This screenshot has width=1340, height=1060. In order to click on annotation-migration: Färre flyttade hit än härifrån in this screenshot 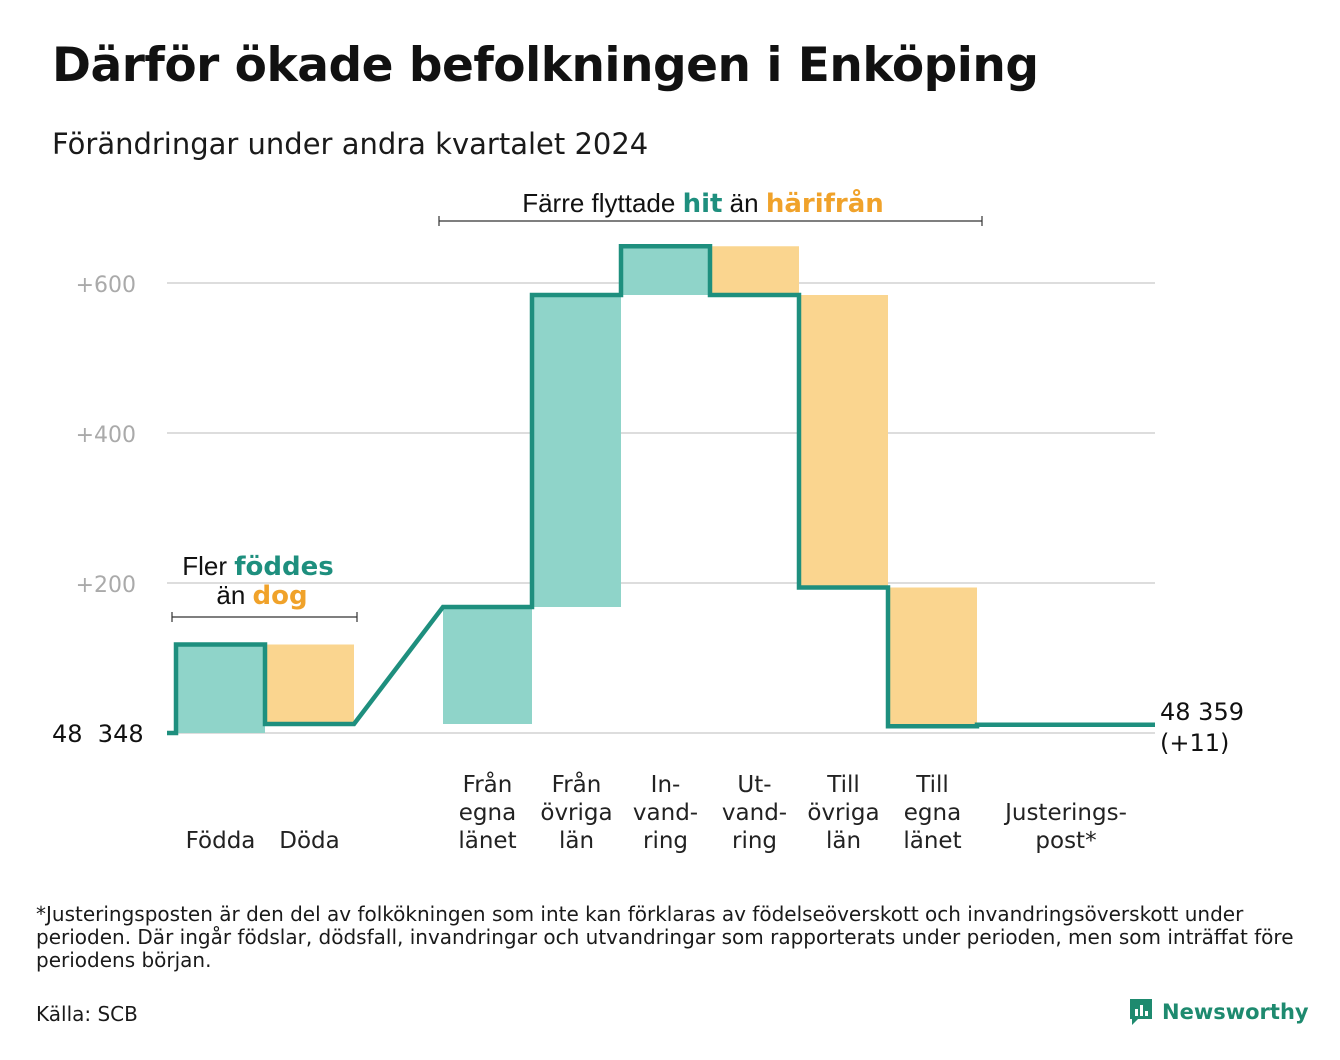, I will do `click(703, 203)`.